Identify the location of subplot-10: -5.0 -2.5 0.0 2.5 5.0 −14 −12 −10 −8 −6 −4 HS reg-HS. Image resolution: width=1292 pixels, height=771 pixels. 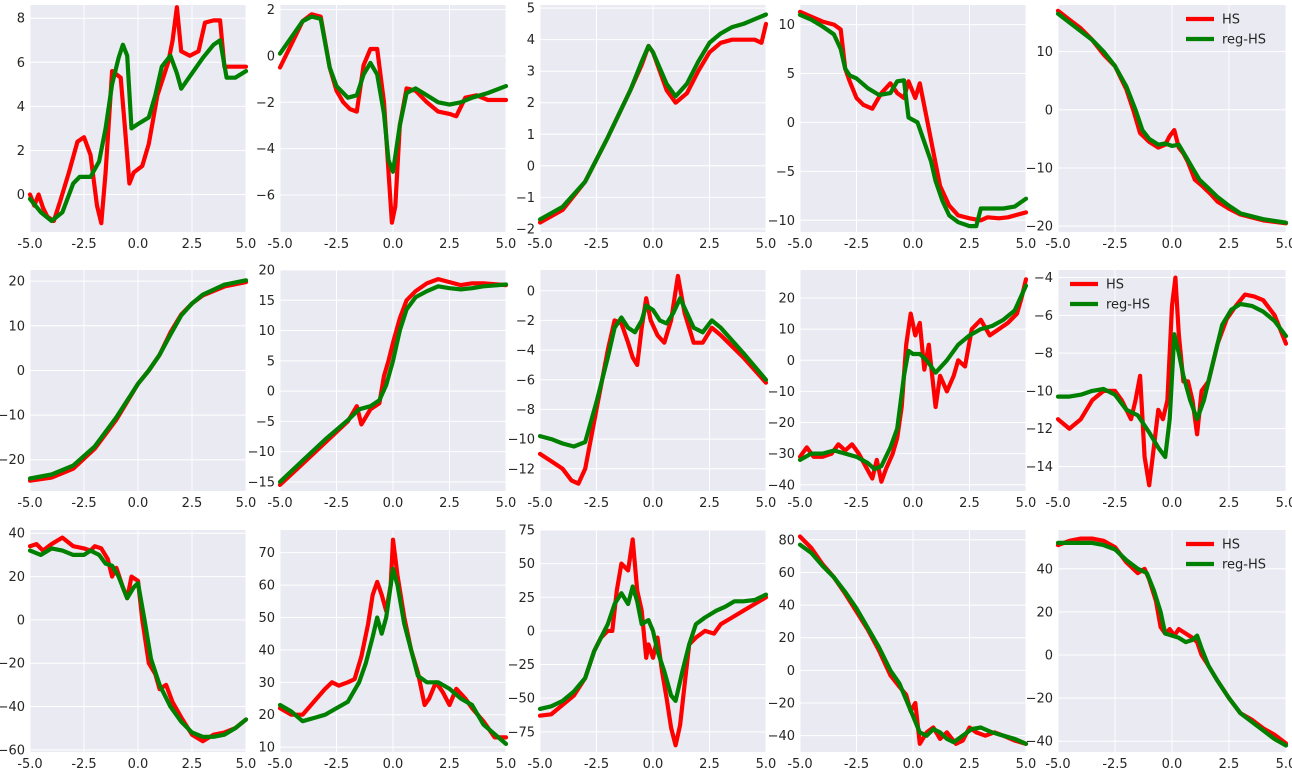
(1159, 390).